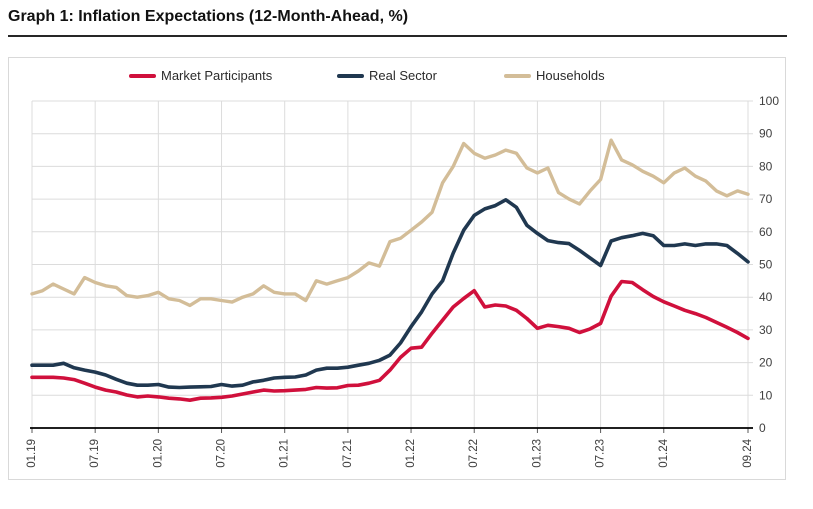 The width and height of the screenshot is (813, 509). I want to click on y-axis-tick-label: 90, so click(766, 134).